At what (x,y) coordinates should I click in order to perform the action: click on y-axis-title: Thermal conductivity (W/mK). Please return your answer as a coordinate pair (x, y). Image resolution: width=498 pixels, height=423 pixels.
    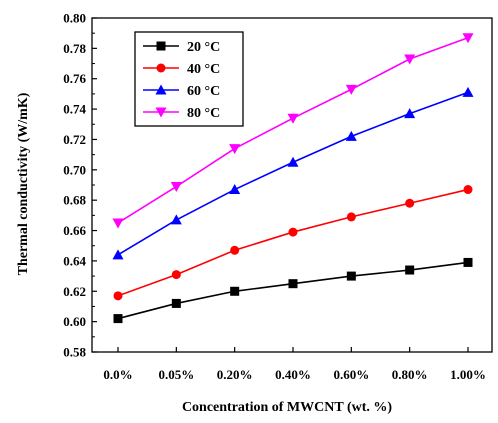
    Looking at the image, I should click on (23, 183).